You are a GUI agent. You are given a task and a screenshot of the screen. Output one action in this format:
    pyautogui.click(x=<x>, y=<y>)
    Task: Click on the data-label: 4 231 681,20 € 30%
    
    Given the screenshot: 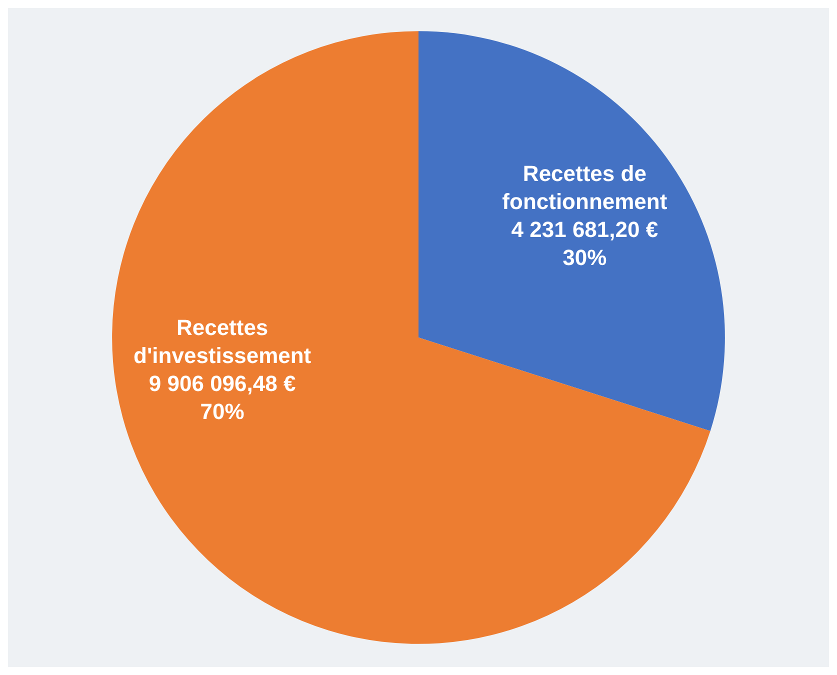 What is the action you would take?
    pyautogui.click(x=584, y=243)
    